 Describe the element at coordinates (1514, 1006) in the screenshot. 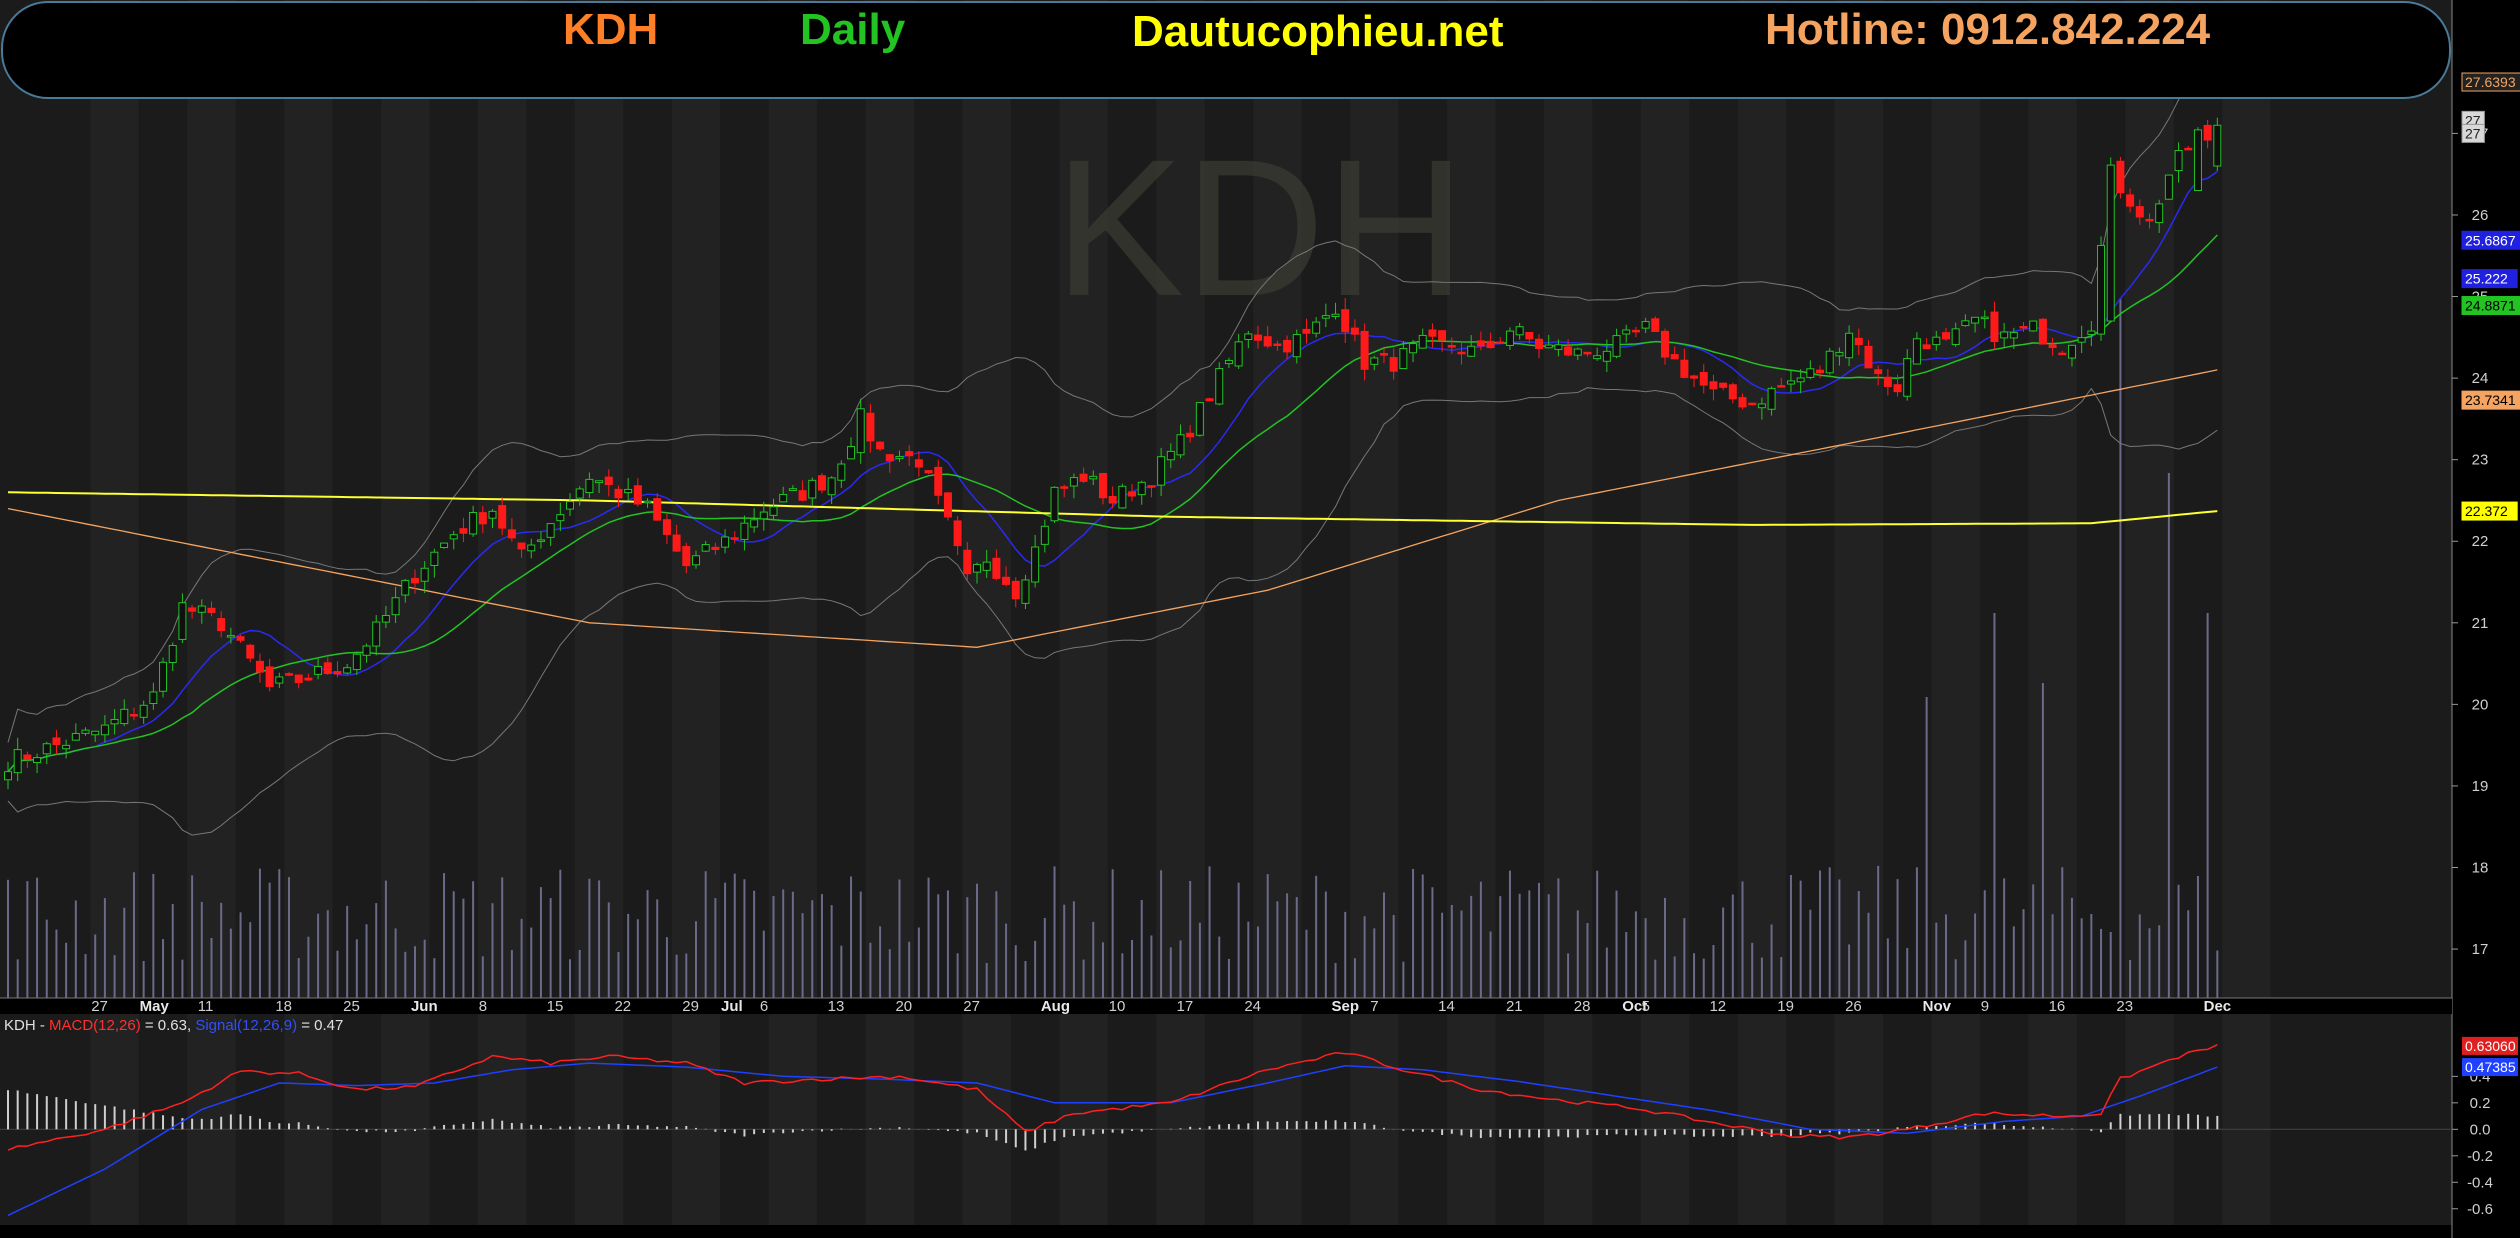

I see `x-axis-label: 21` at that location.